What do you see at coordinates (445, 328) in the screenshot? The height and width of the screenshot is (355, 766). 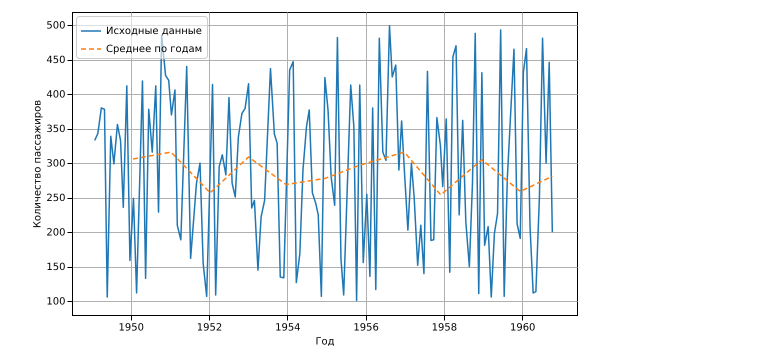 I see `x-tick-label: 1958` at bounding box center [445, 328].